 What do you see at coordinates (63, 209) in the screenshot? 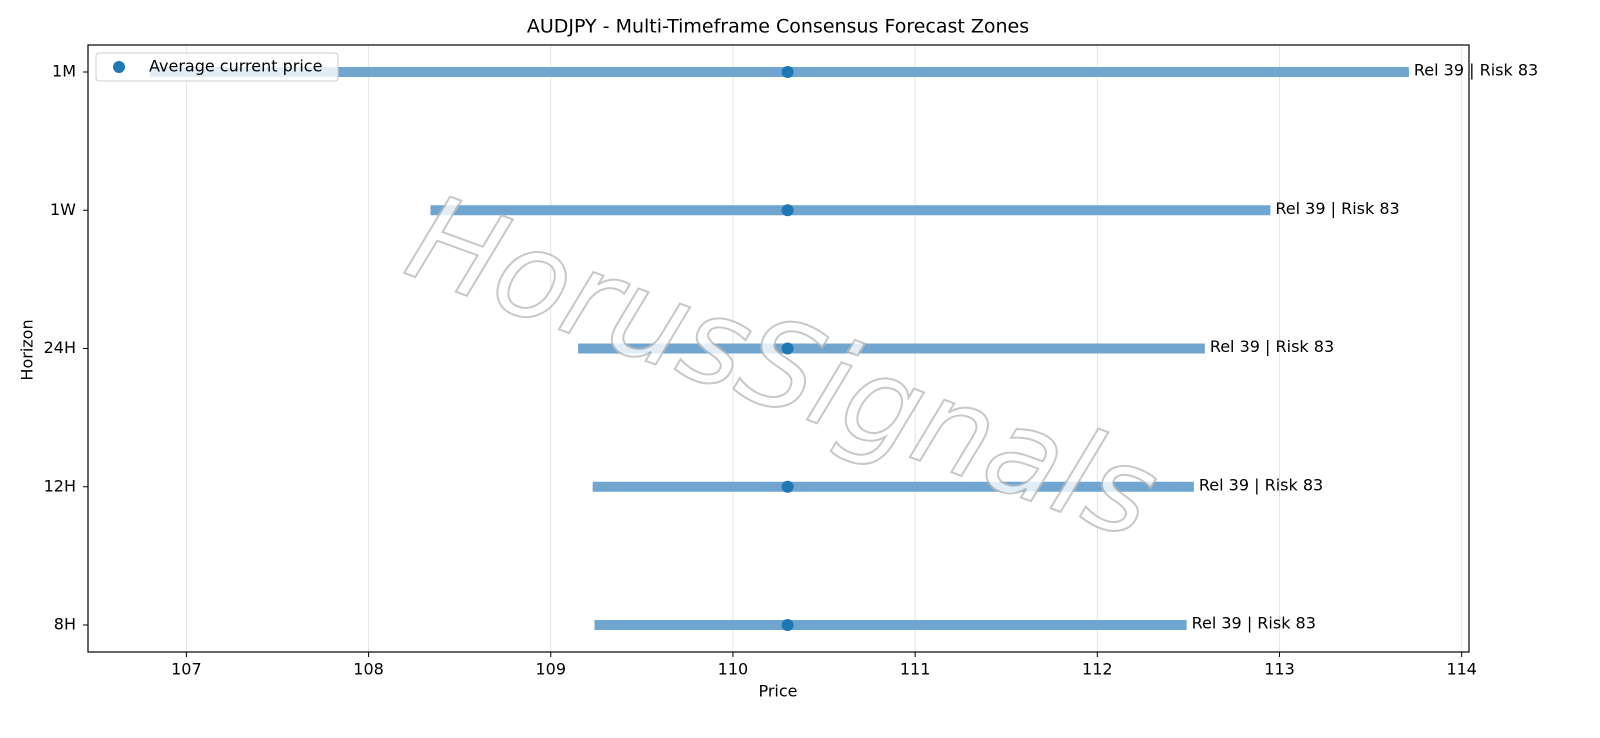
I see `y-tick-label: 1W` at bounding box center [63, 209].